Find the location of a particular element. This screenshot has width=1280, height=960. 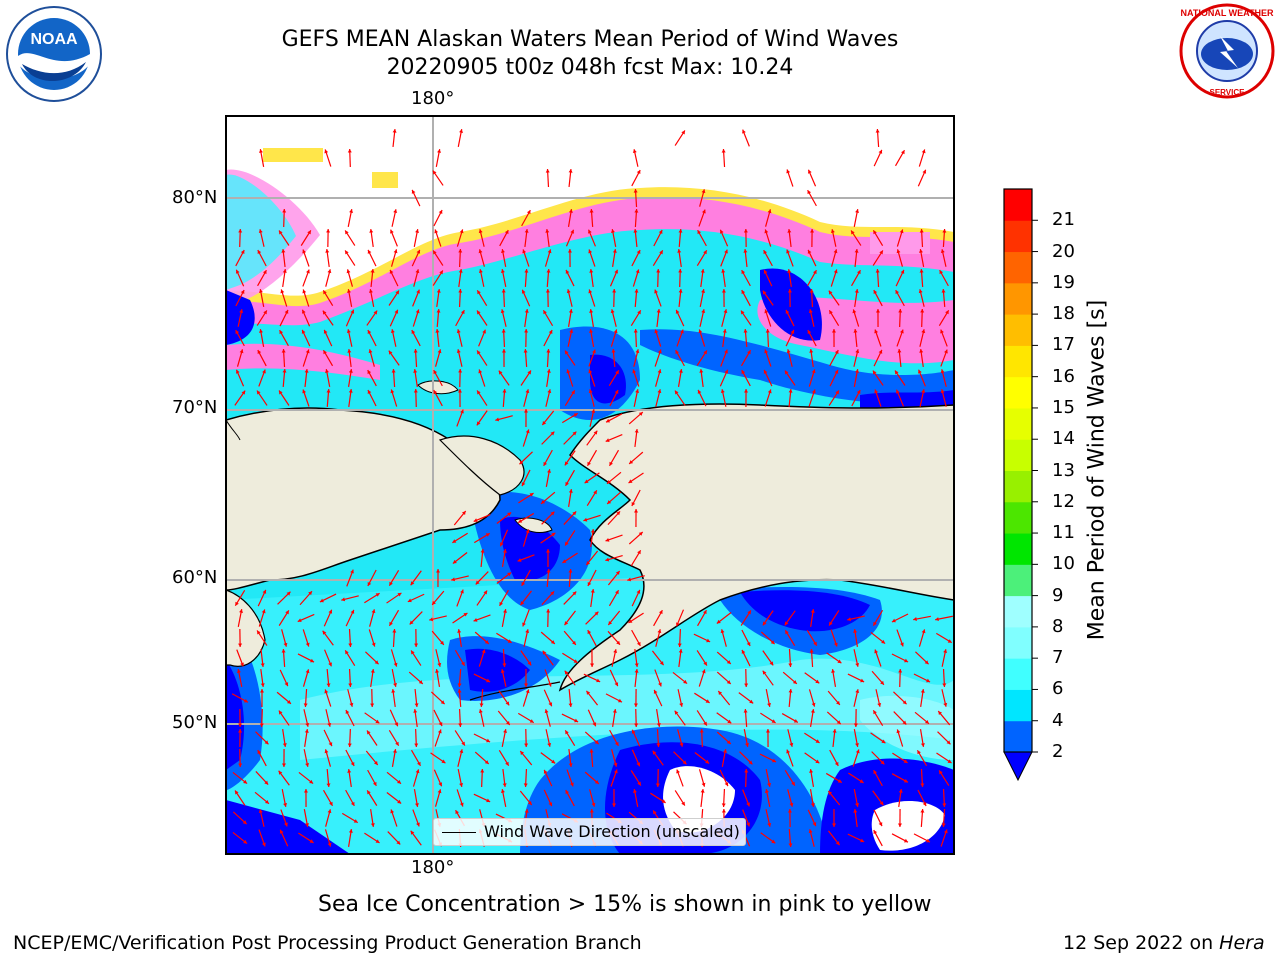

chart-subtitle: 20220905 t00z 048h fcst Max: 10.24 is located at coordinates (590, 67).